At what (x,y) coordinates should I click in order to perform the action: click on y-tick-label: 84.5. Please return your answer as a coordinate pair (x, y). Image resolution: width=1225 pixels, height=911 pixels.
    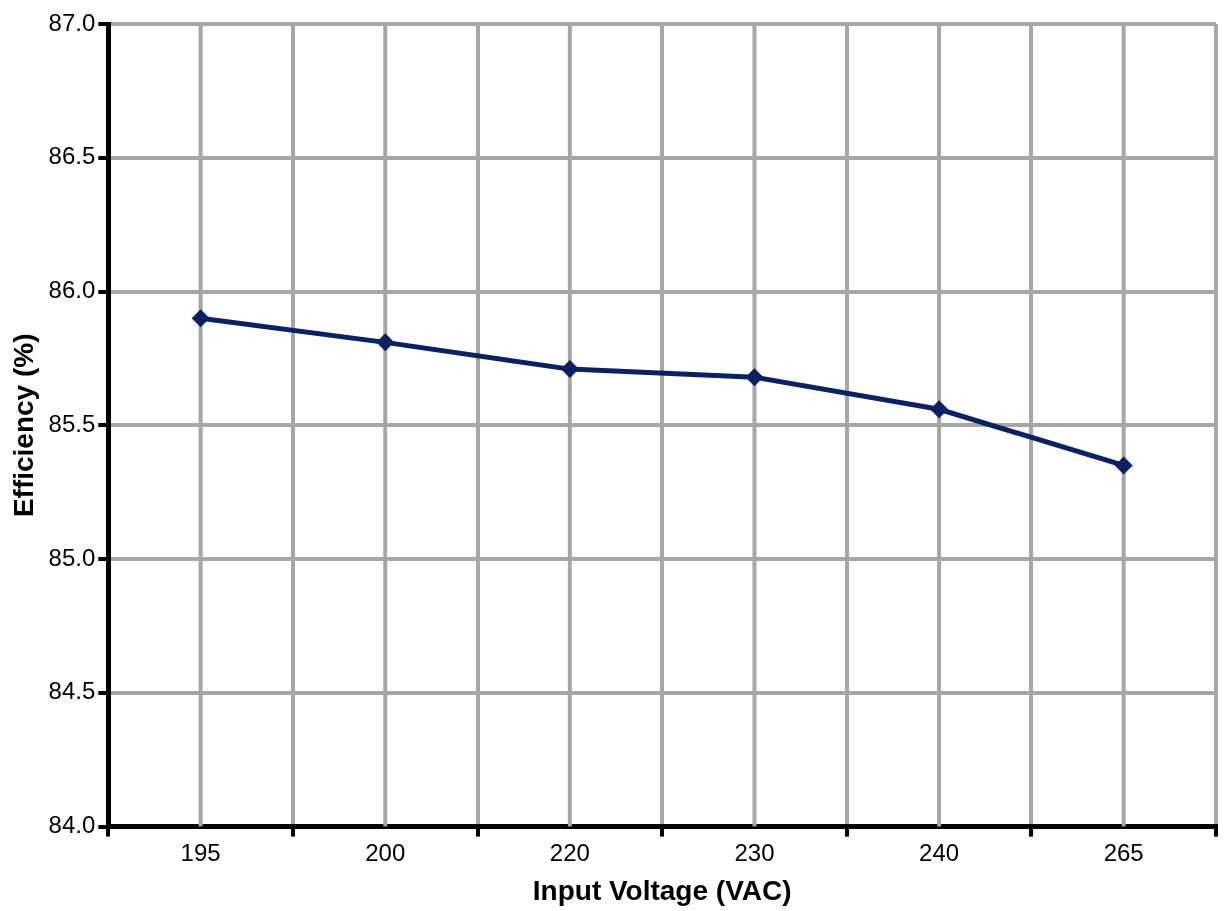
    Looking at the image, I should click on (72, 691).